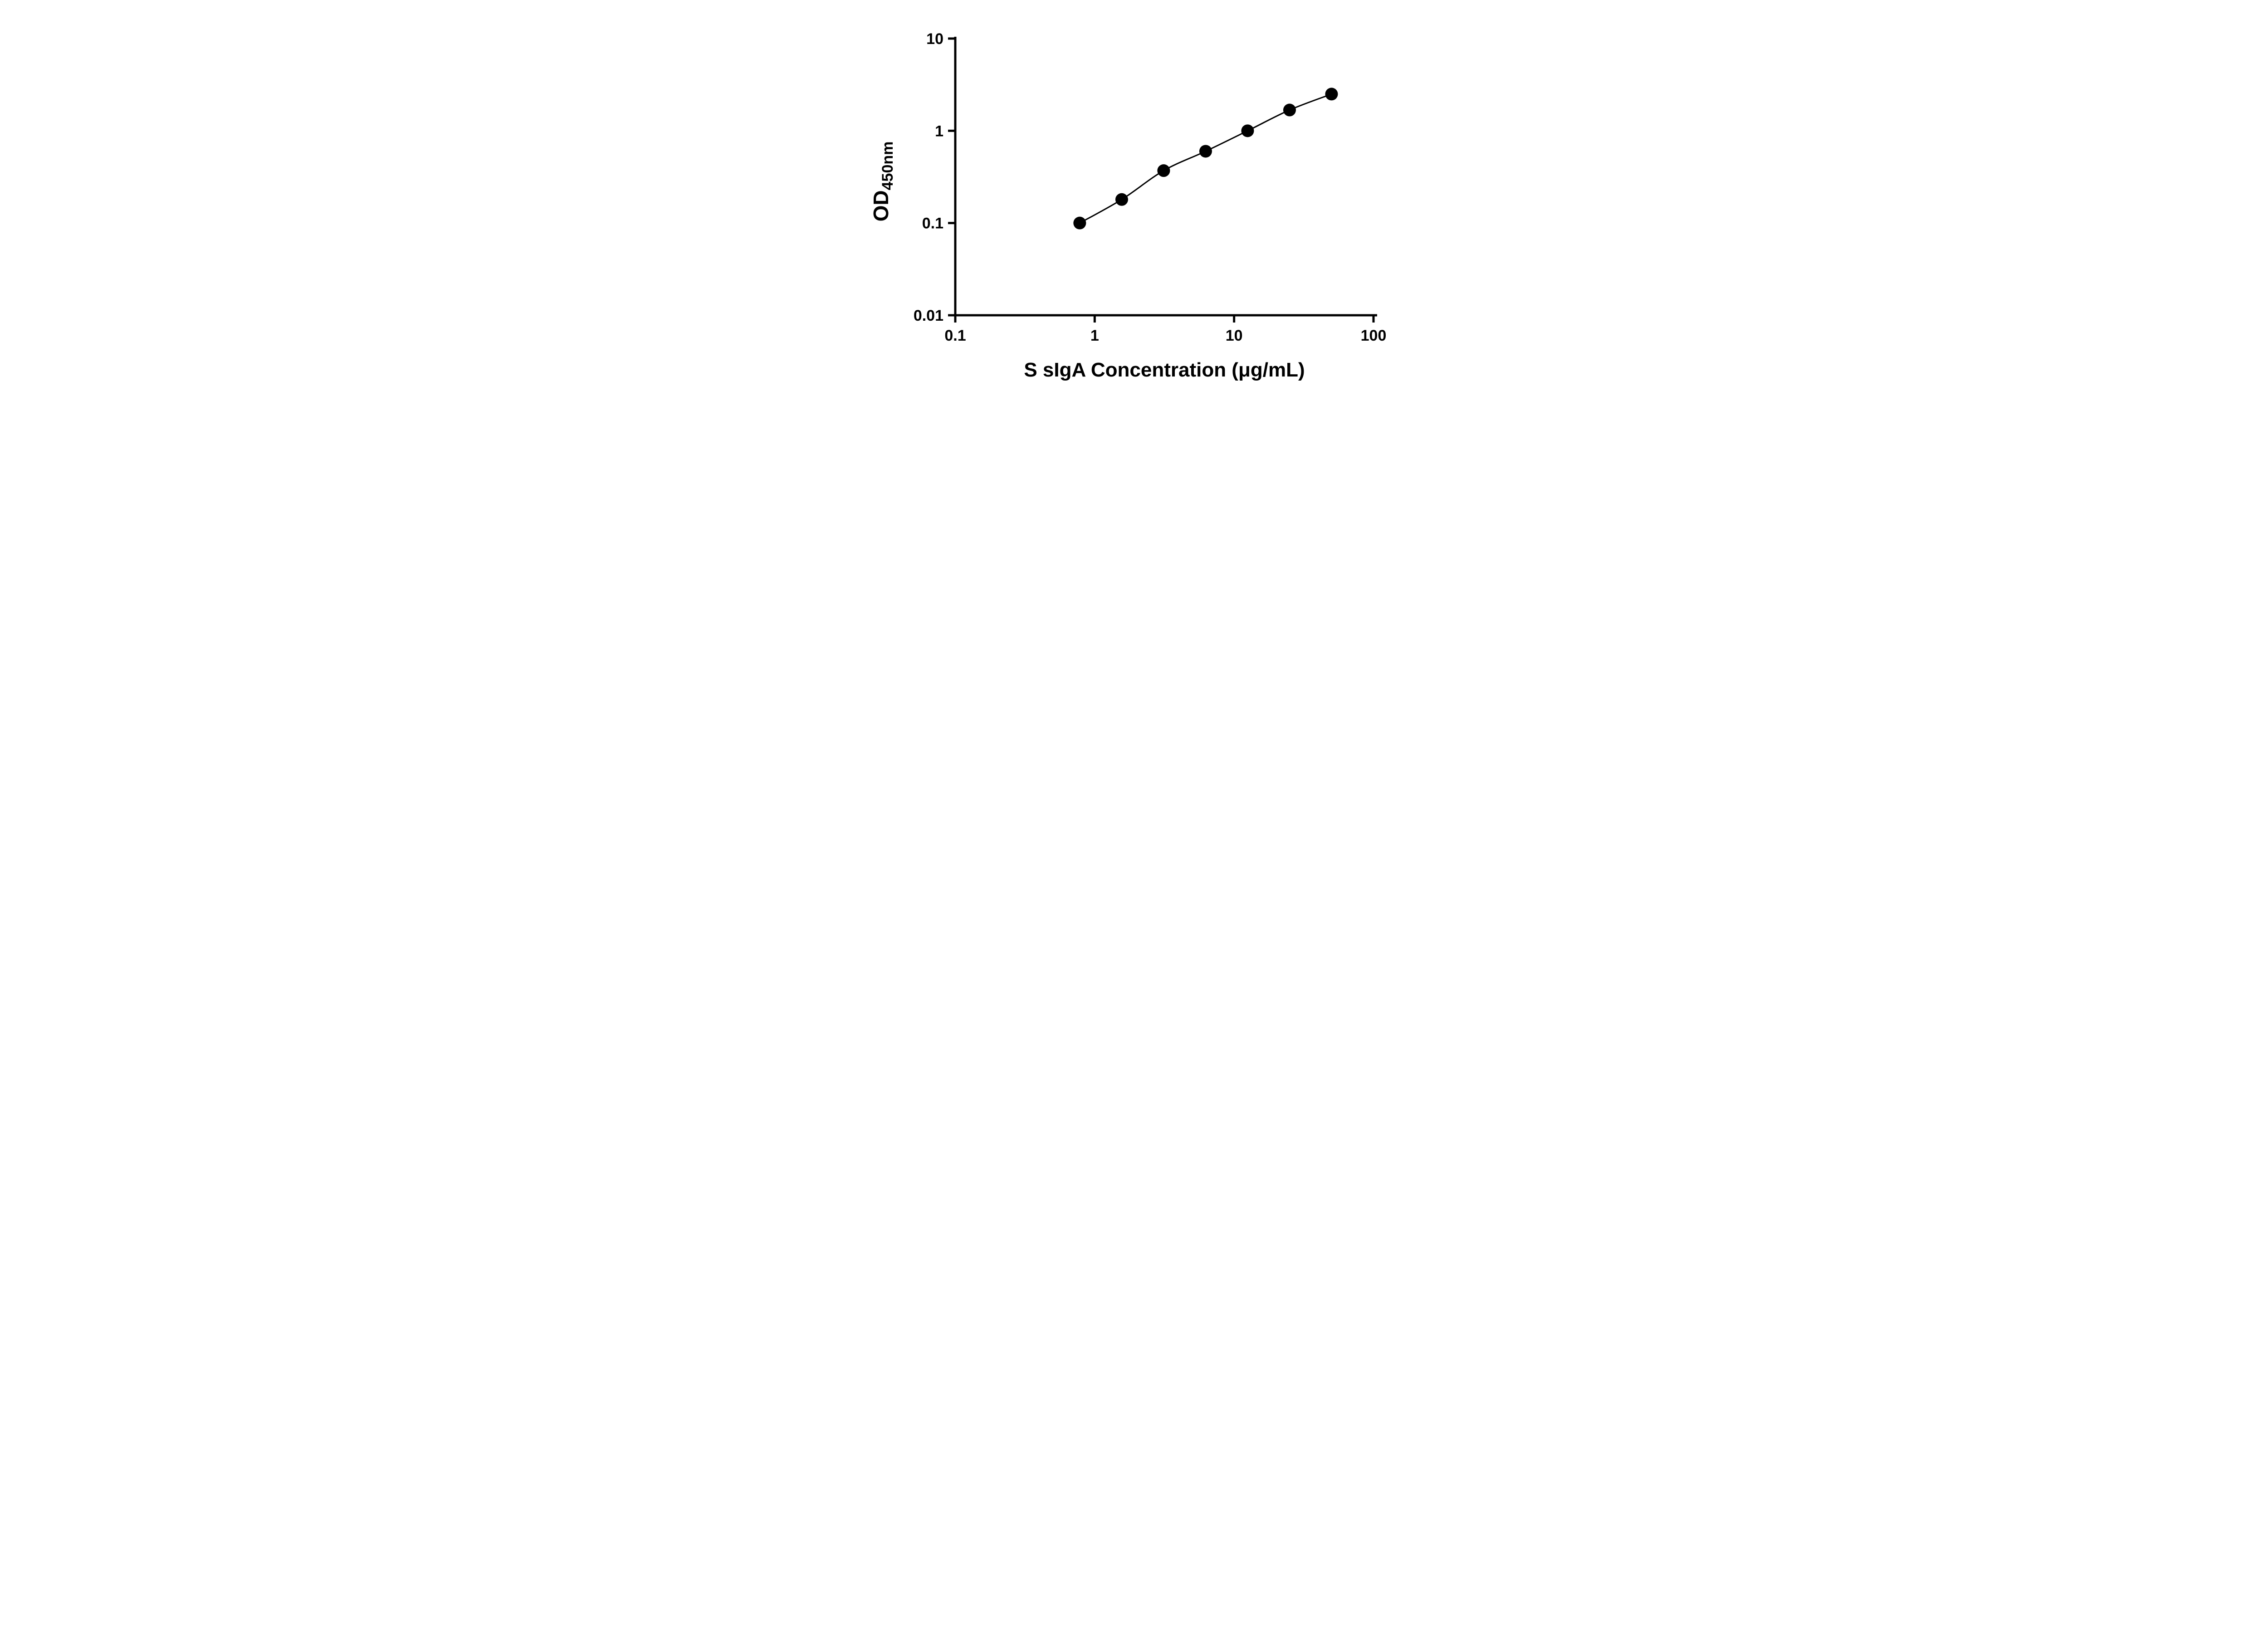 This screenshot has width=2268, height=1633. I want to click on x-tick-label: 10, so click(1233, 335).